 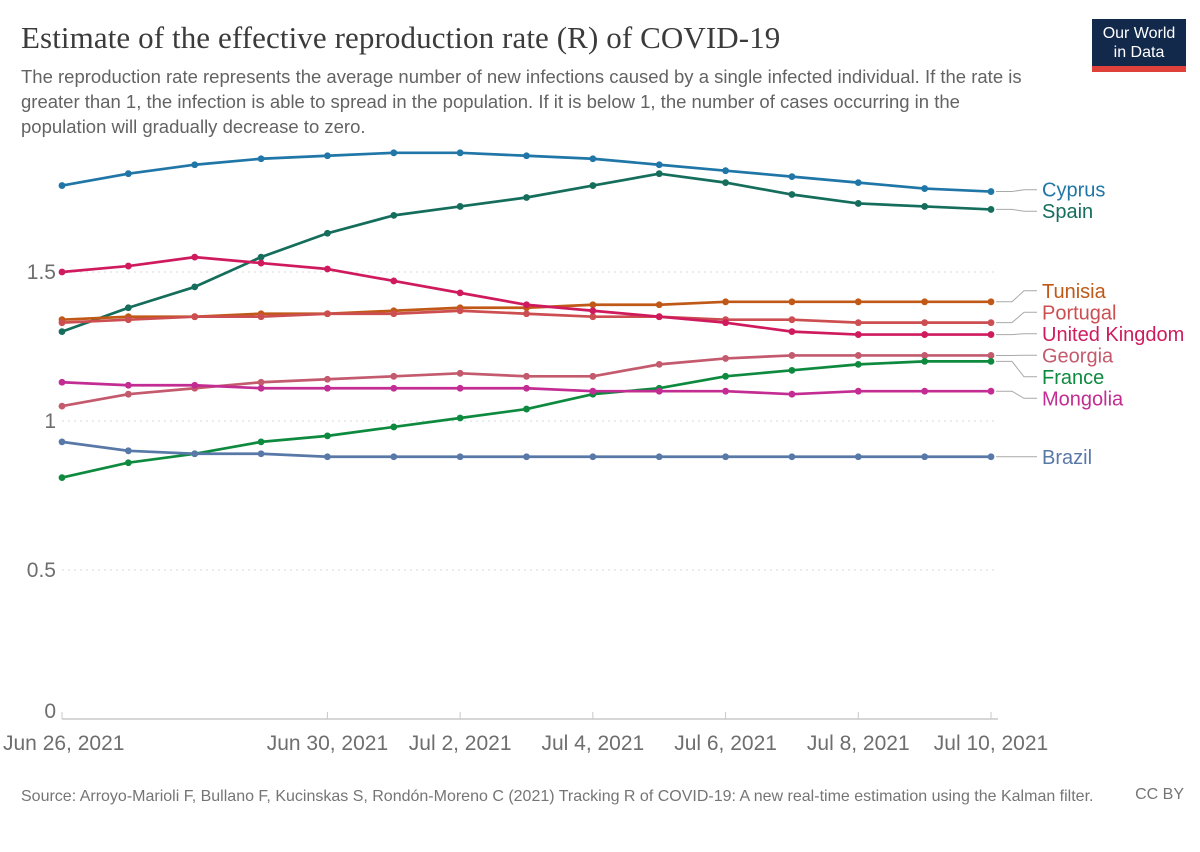 What do you see at coordinates (1016, 317) in the screenshot?
I see `legend-connector-portugal` at bounding box center [1016, 317].